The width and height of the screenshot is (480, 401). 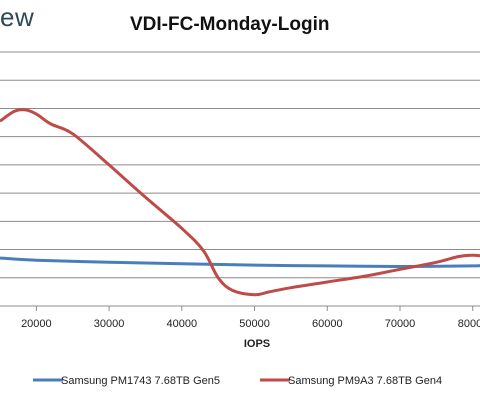 What do you see at coordinates (182, 324) in the screenshot?
I see `x-tick-label-2: 40000` at bounding box center [182, 324].